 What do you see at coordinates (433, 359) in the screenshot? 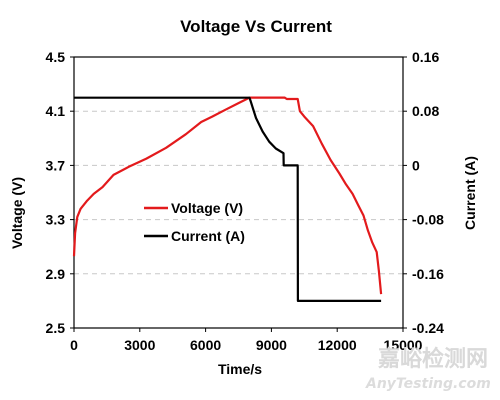
I see `watermark-cn: 嘉峪检测网` at bounding box center [433, 359].